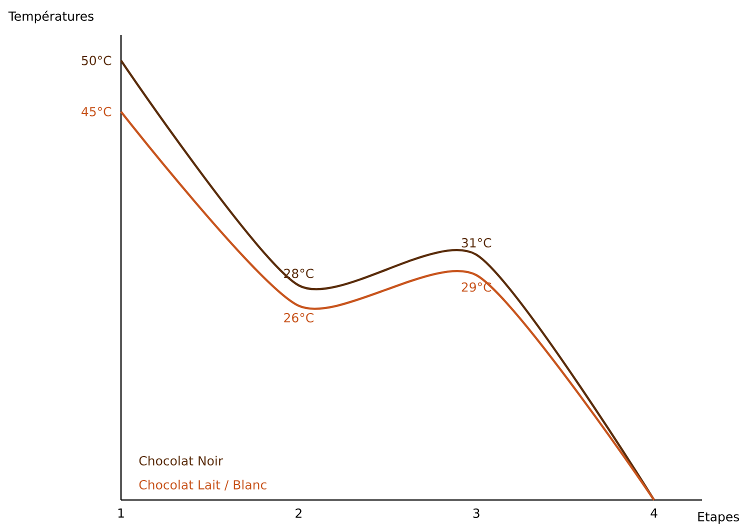 This screenshot has width=746, height=528. Describe the element at coordinates (477, 243) in the screenshot. I see `data-label: 31°C` at that location.